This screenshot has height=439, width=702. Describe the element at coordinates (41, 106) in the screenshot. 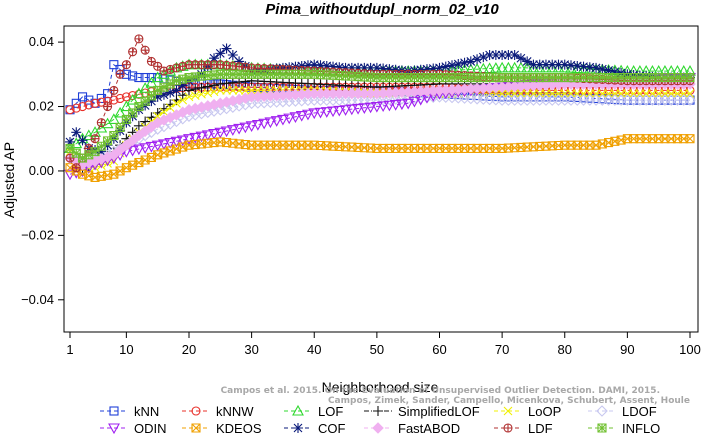

I see `y-tick-label: 0.02` at that location.